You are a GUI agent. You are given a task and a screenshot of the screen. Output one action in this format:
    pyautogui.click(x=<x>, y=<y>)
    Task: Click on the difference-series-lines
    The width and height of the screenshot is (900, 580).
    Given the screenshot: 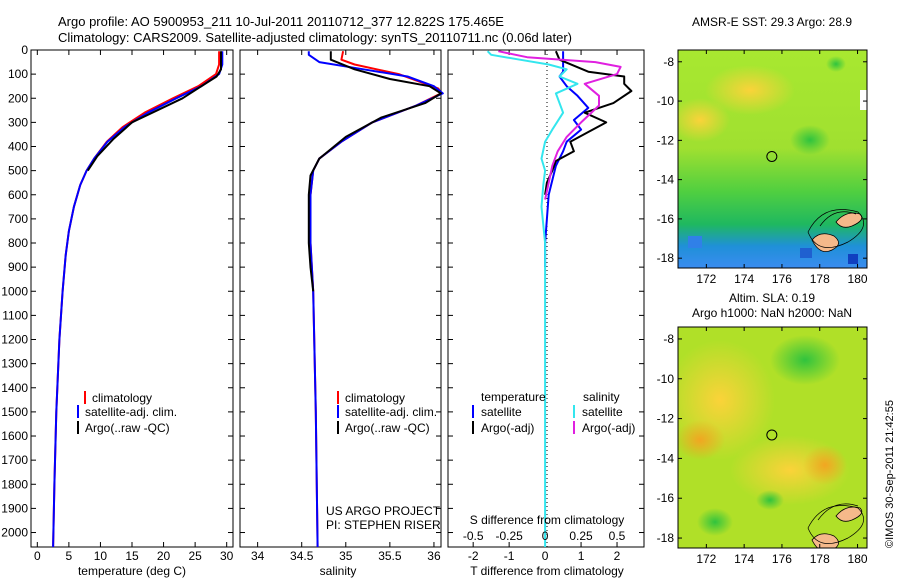 What is the action you would take?
    pyautogui.click(x=559, y=298)
    